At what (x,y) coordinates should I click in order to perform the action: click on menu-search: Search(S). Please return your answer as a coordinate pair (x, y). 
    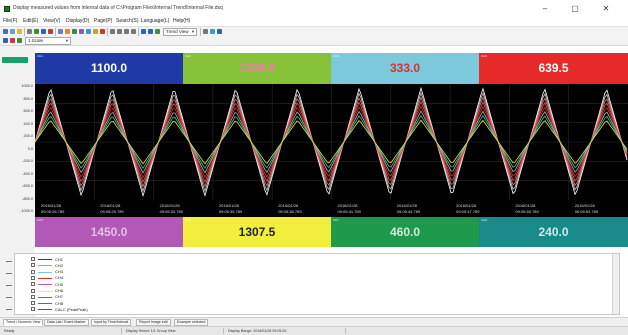
    Looking at the image, I should click on (127, 21).